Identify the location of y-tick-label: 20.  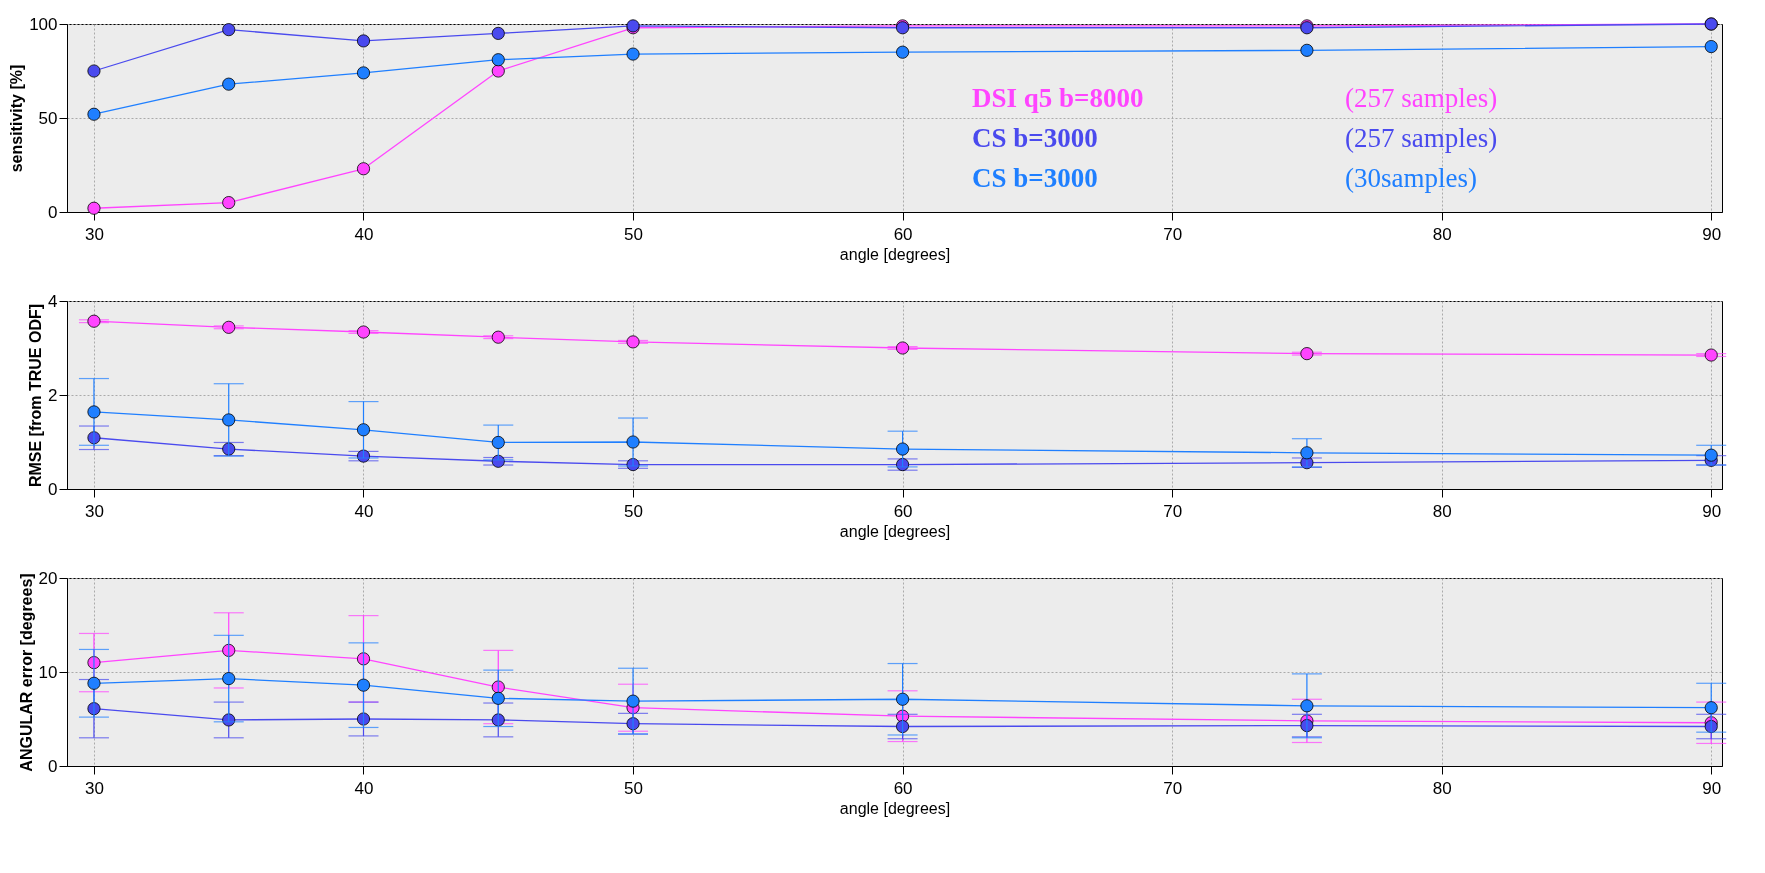
(48, 578).